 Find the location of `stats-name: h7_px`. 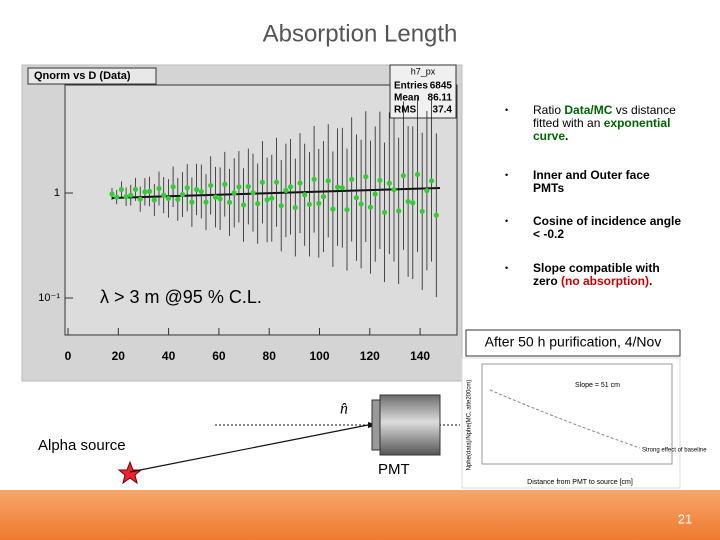

stats-name: h7_px is located at coordinates (423, 71).